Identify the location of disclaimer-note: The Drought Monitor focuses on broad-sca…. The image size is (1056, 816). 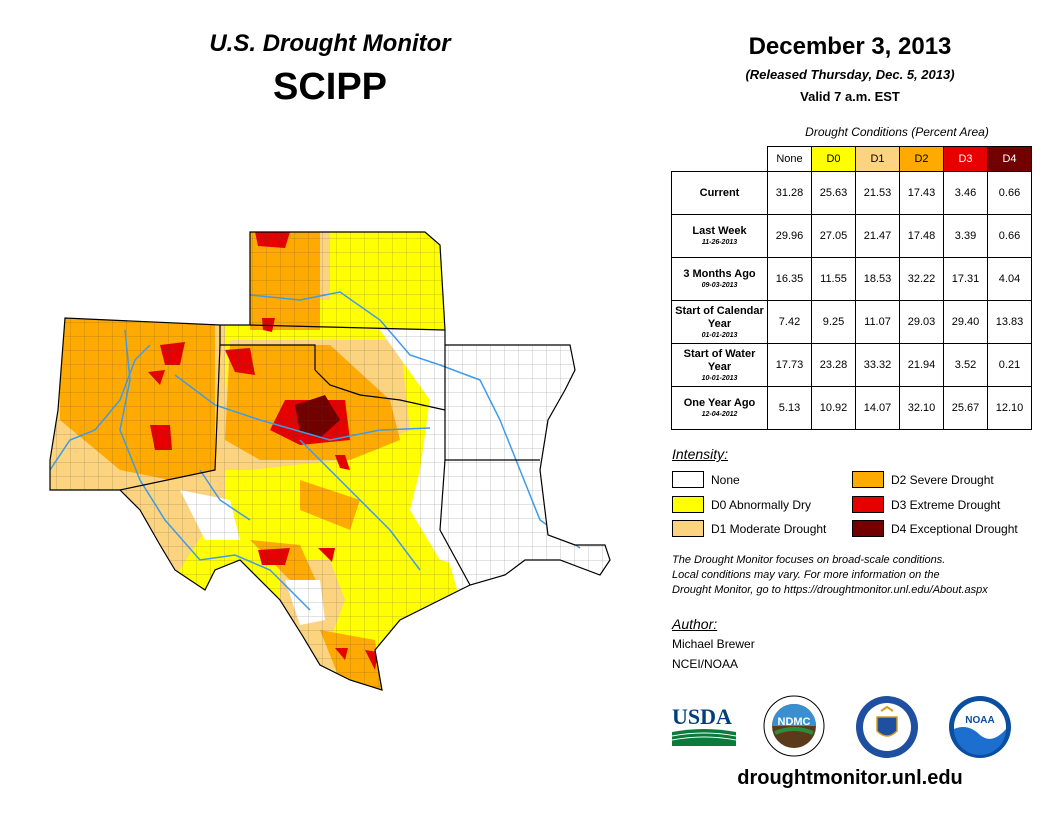
(857, 575).